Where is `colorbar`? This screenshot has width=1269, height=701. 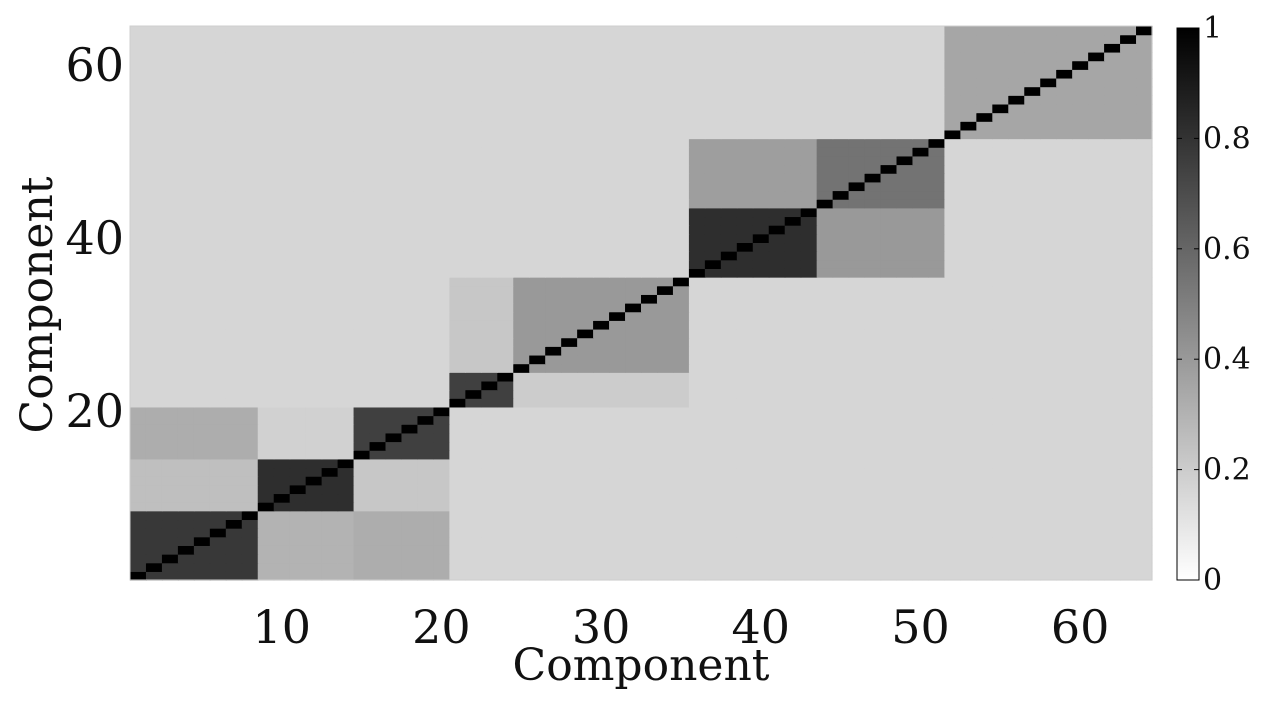
colorbar is located at coordinates (1188, 304).